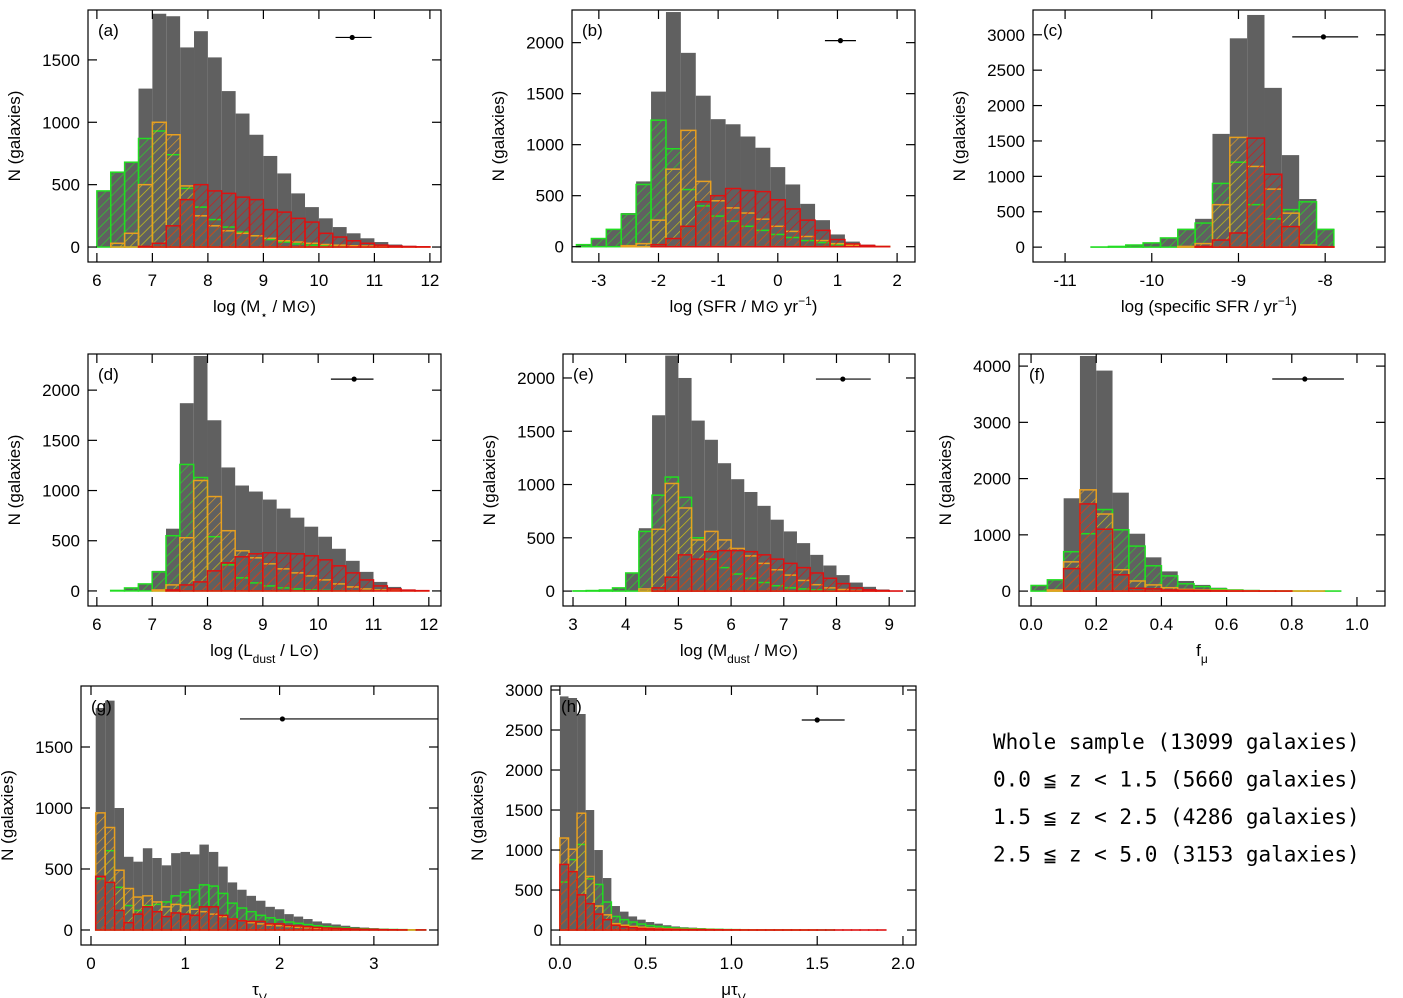 The height and width of the screenshot is (998, 1403). I want to click on x-tick-label: 1.0, so click(732, 963).